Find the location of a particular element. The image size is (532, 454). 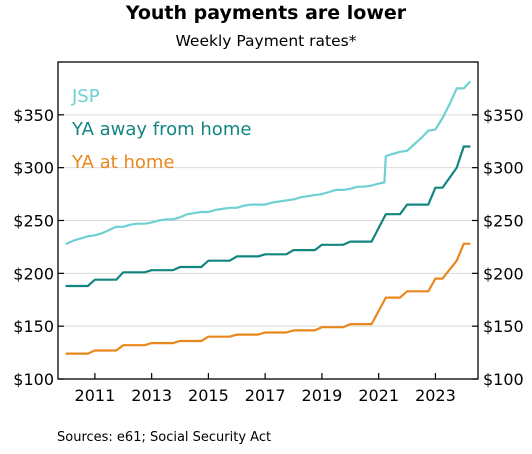

x-tick-label: 2011 is located at coordinates (95, 395).